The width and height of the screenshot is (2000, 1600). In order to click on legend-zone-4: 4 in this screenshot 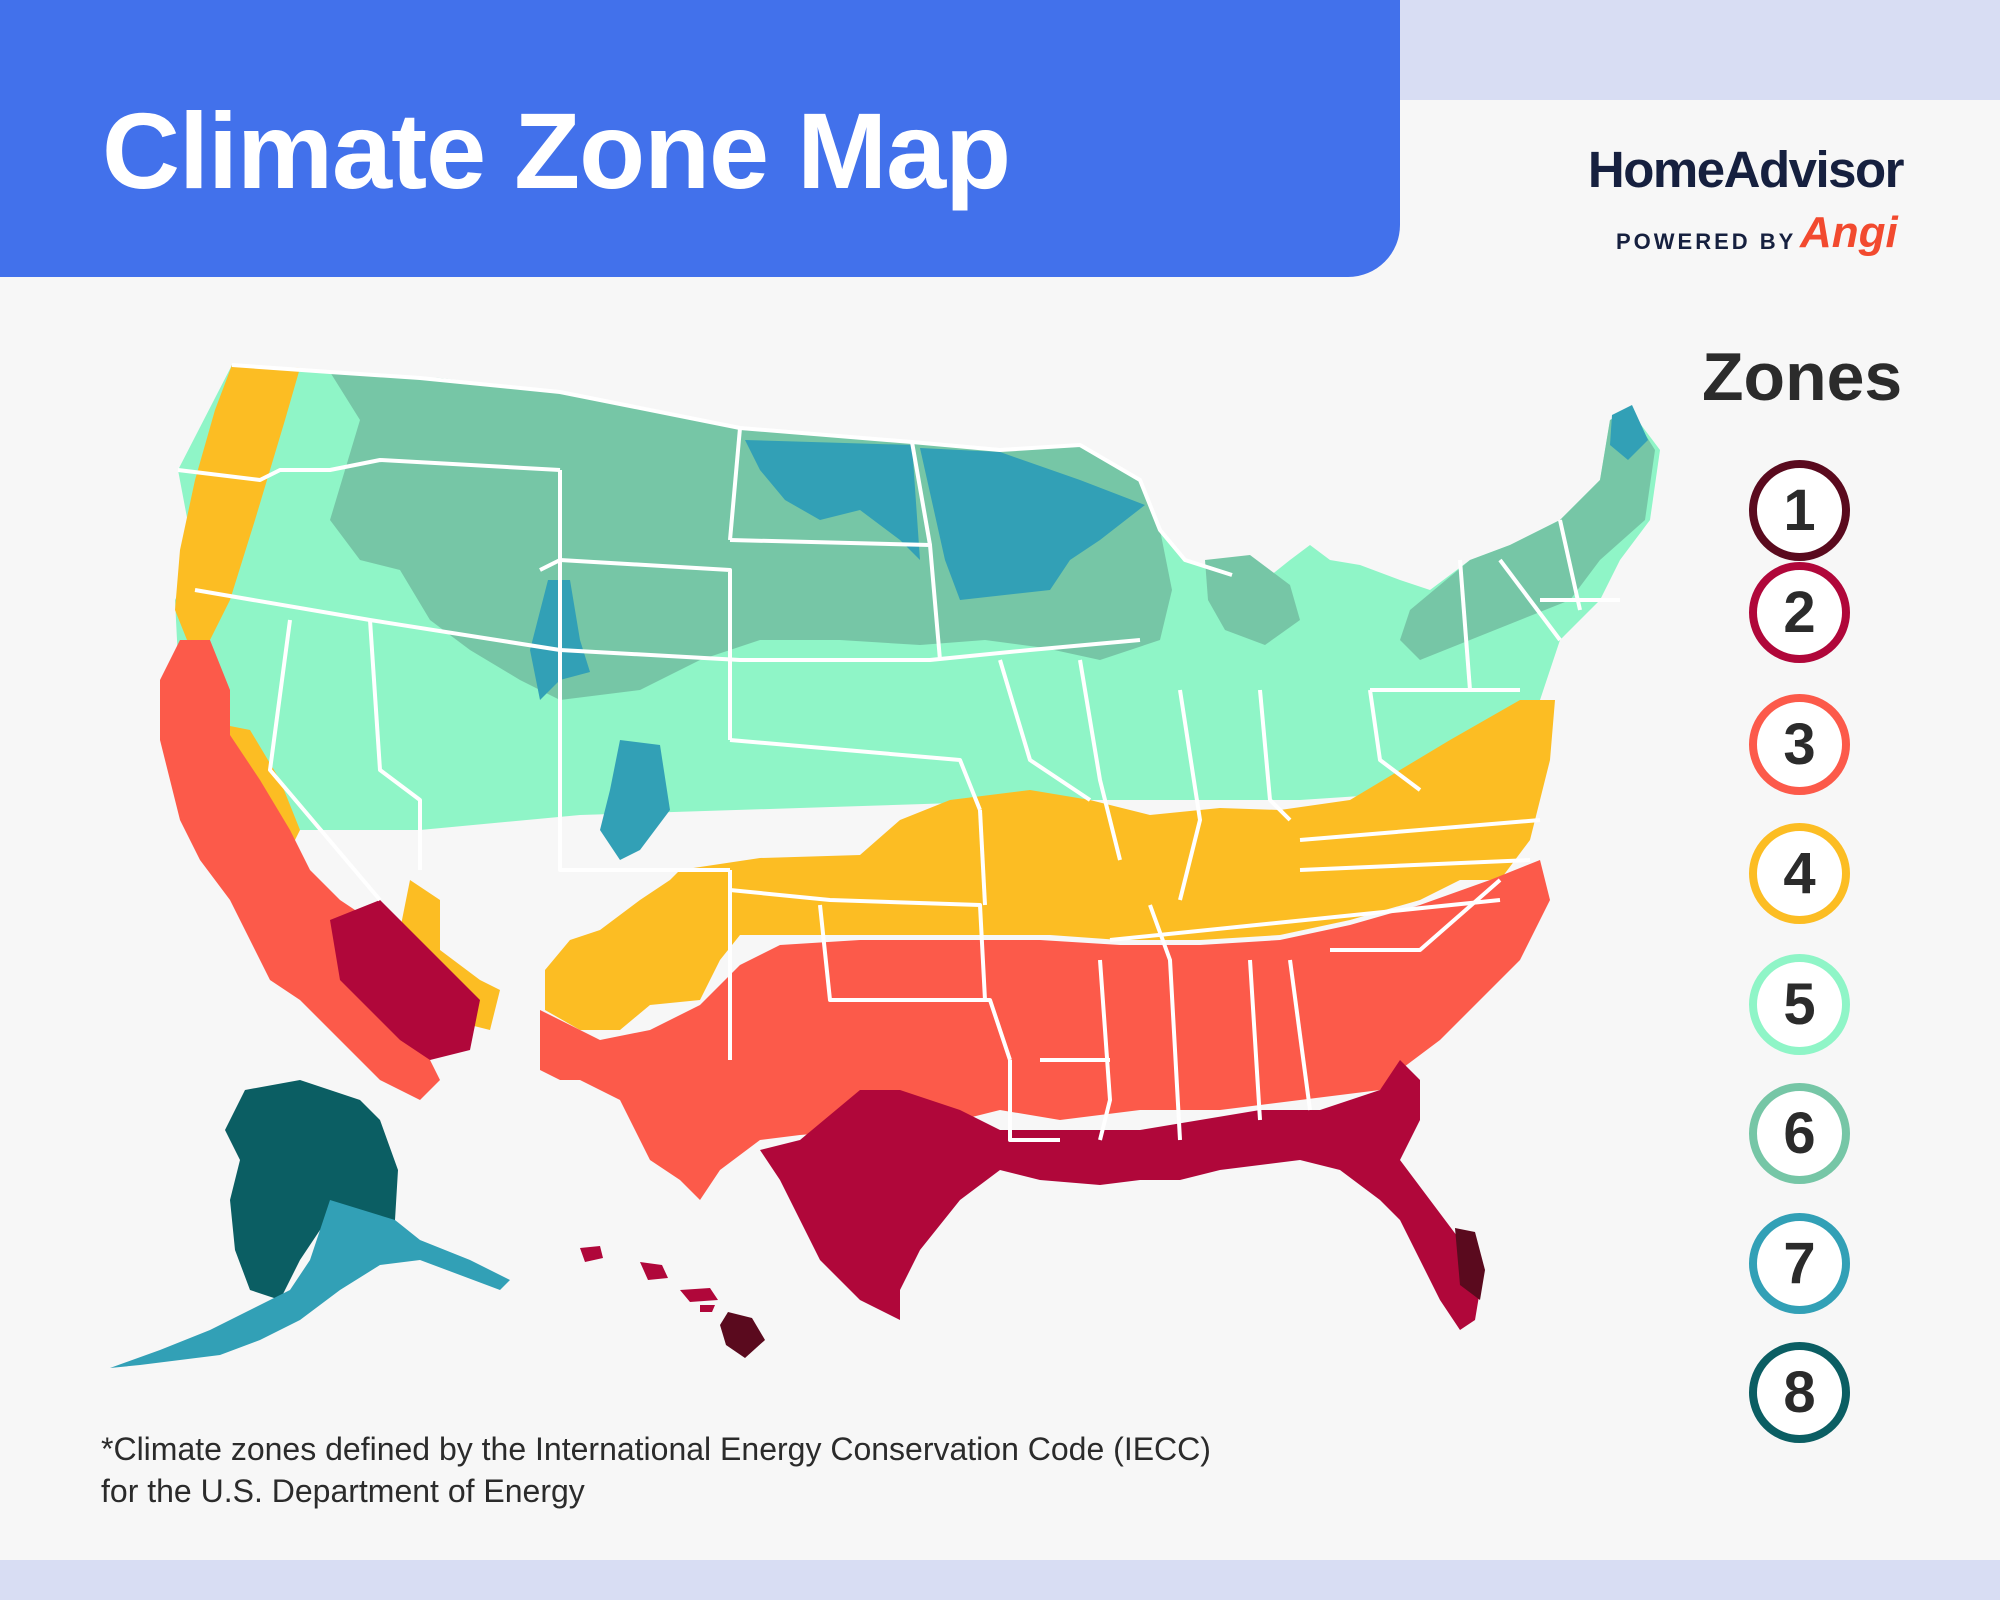, I will do `click(1799, 873)`.